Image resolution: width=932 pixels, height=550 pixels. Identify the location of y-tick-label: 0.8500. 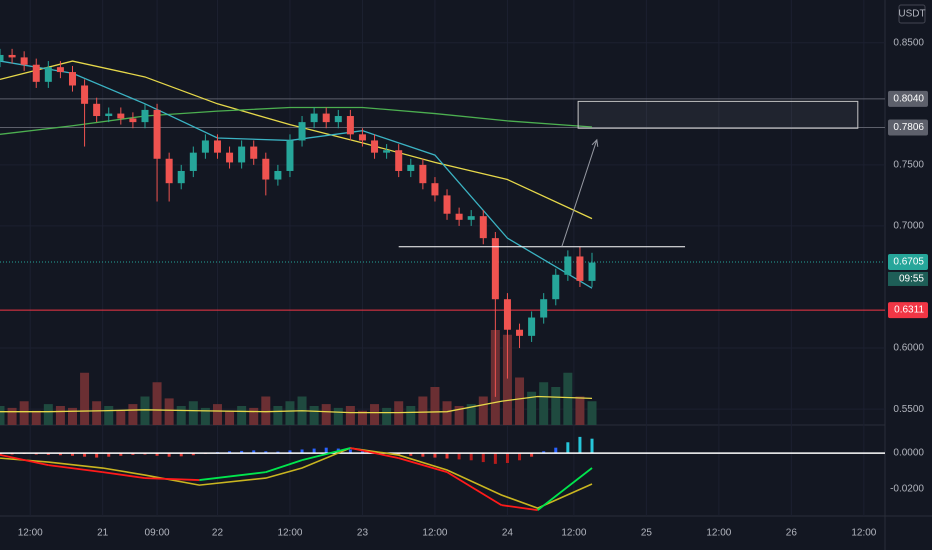
(908, 42).